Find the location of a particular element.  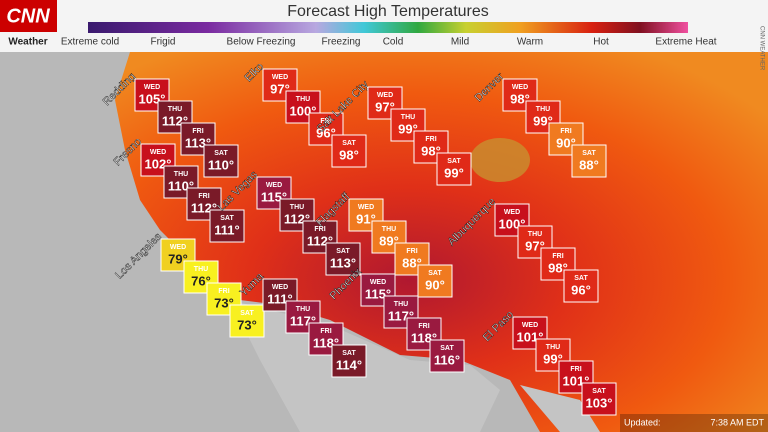

updated-time: 7:38 AM EDT is located at coordinates (737, 422).